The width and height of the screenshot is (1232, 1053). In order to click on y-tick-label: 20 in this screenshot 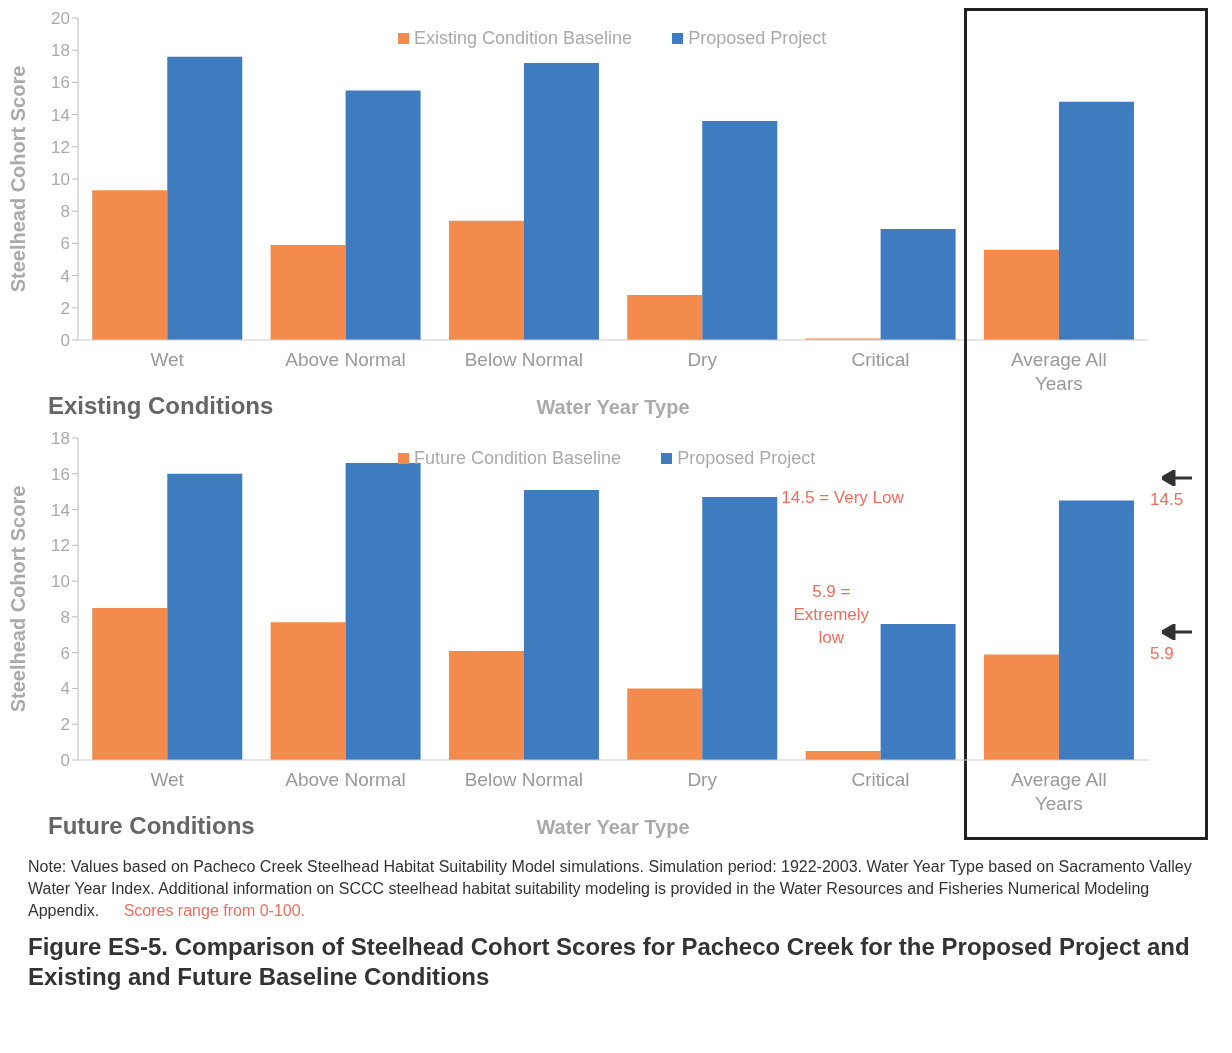, I will do `click(60, 19)`.